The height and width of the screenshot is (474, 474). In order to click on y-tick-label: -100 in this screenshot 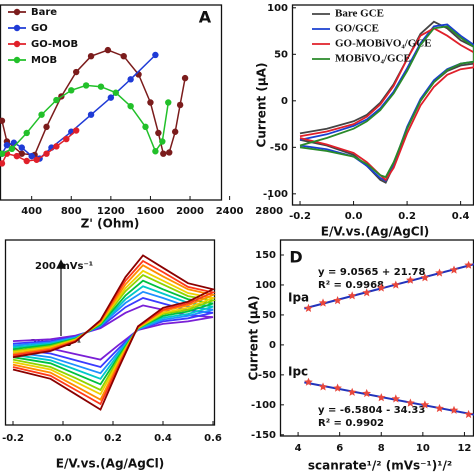, I will do `click(263, 405)`.